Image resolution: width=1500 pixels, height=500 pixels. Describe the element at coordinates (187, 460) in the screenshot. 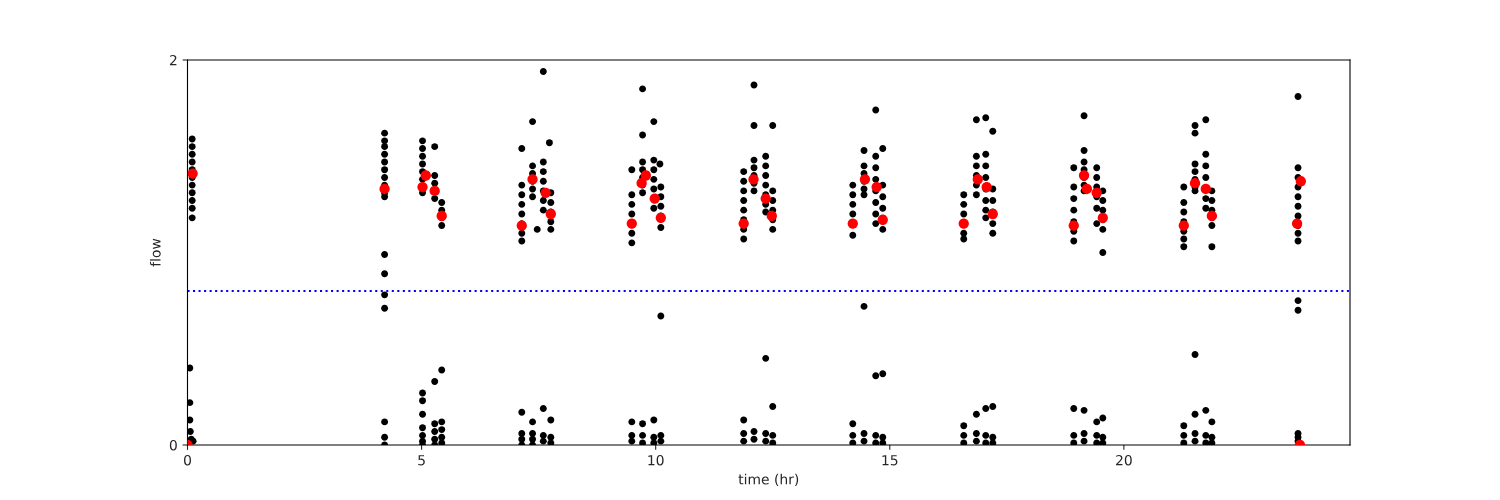

I see `x-tick-label: 0` at that location.